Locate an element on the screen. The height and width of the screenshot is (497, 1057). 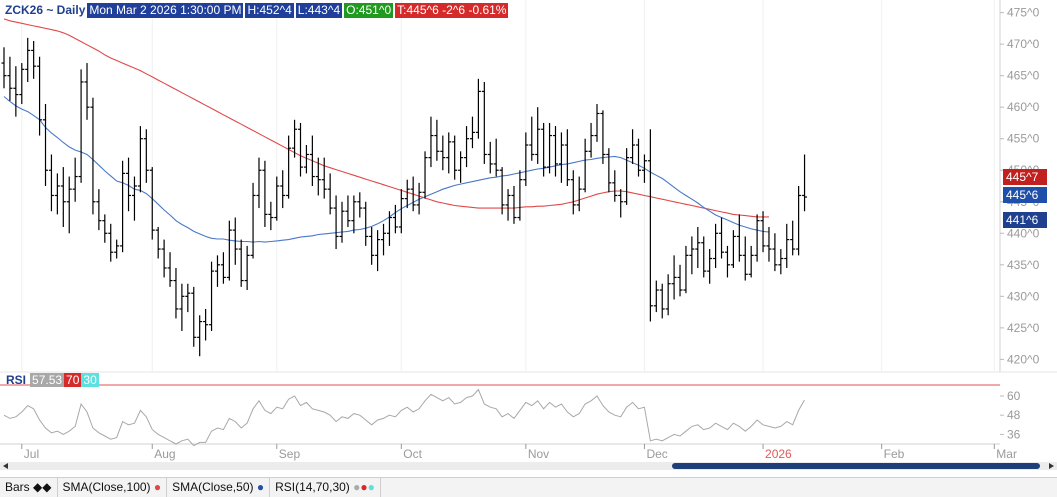
rsi-panel: 60 48 36 is located at coordinates (512, 417).